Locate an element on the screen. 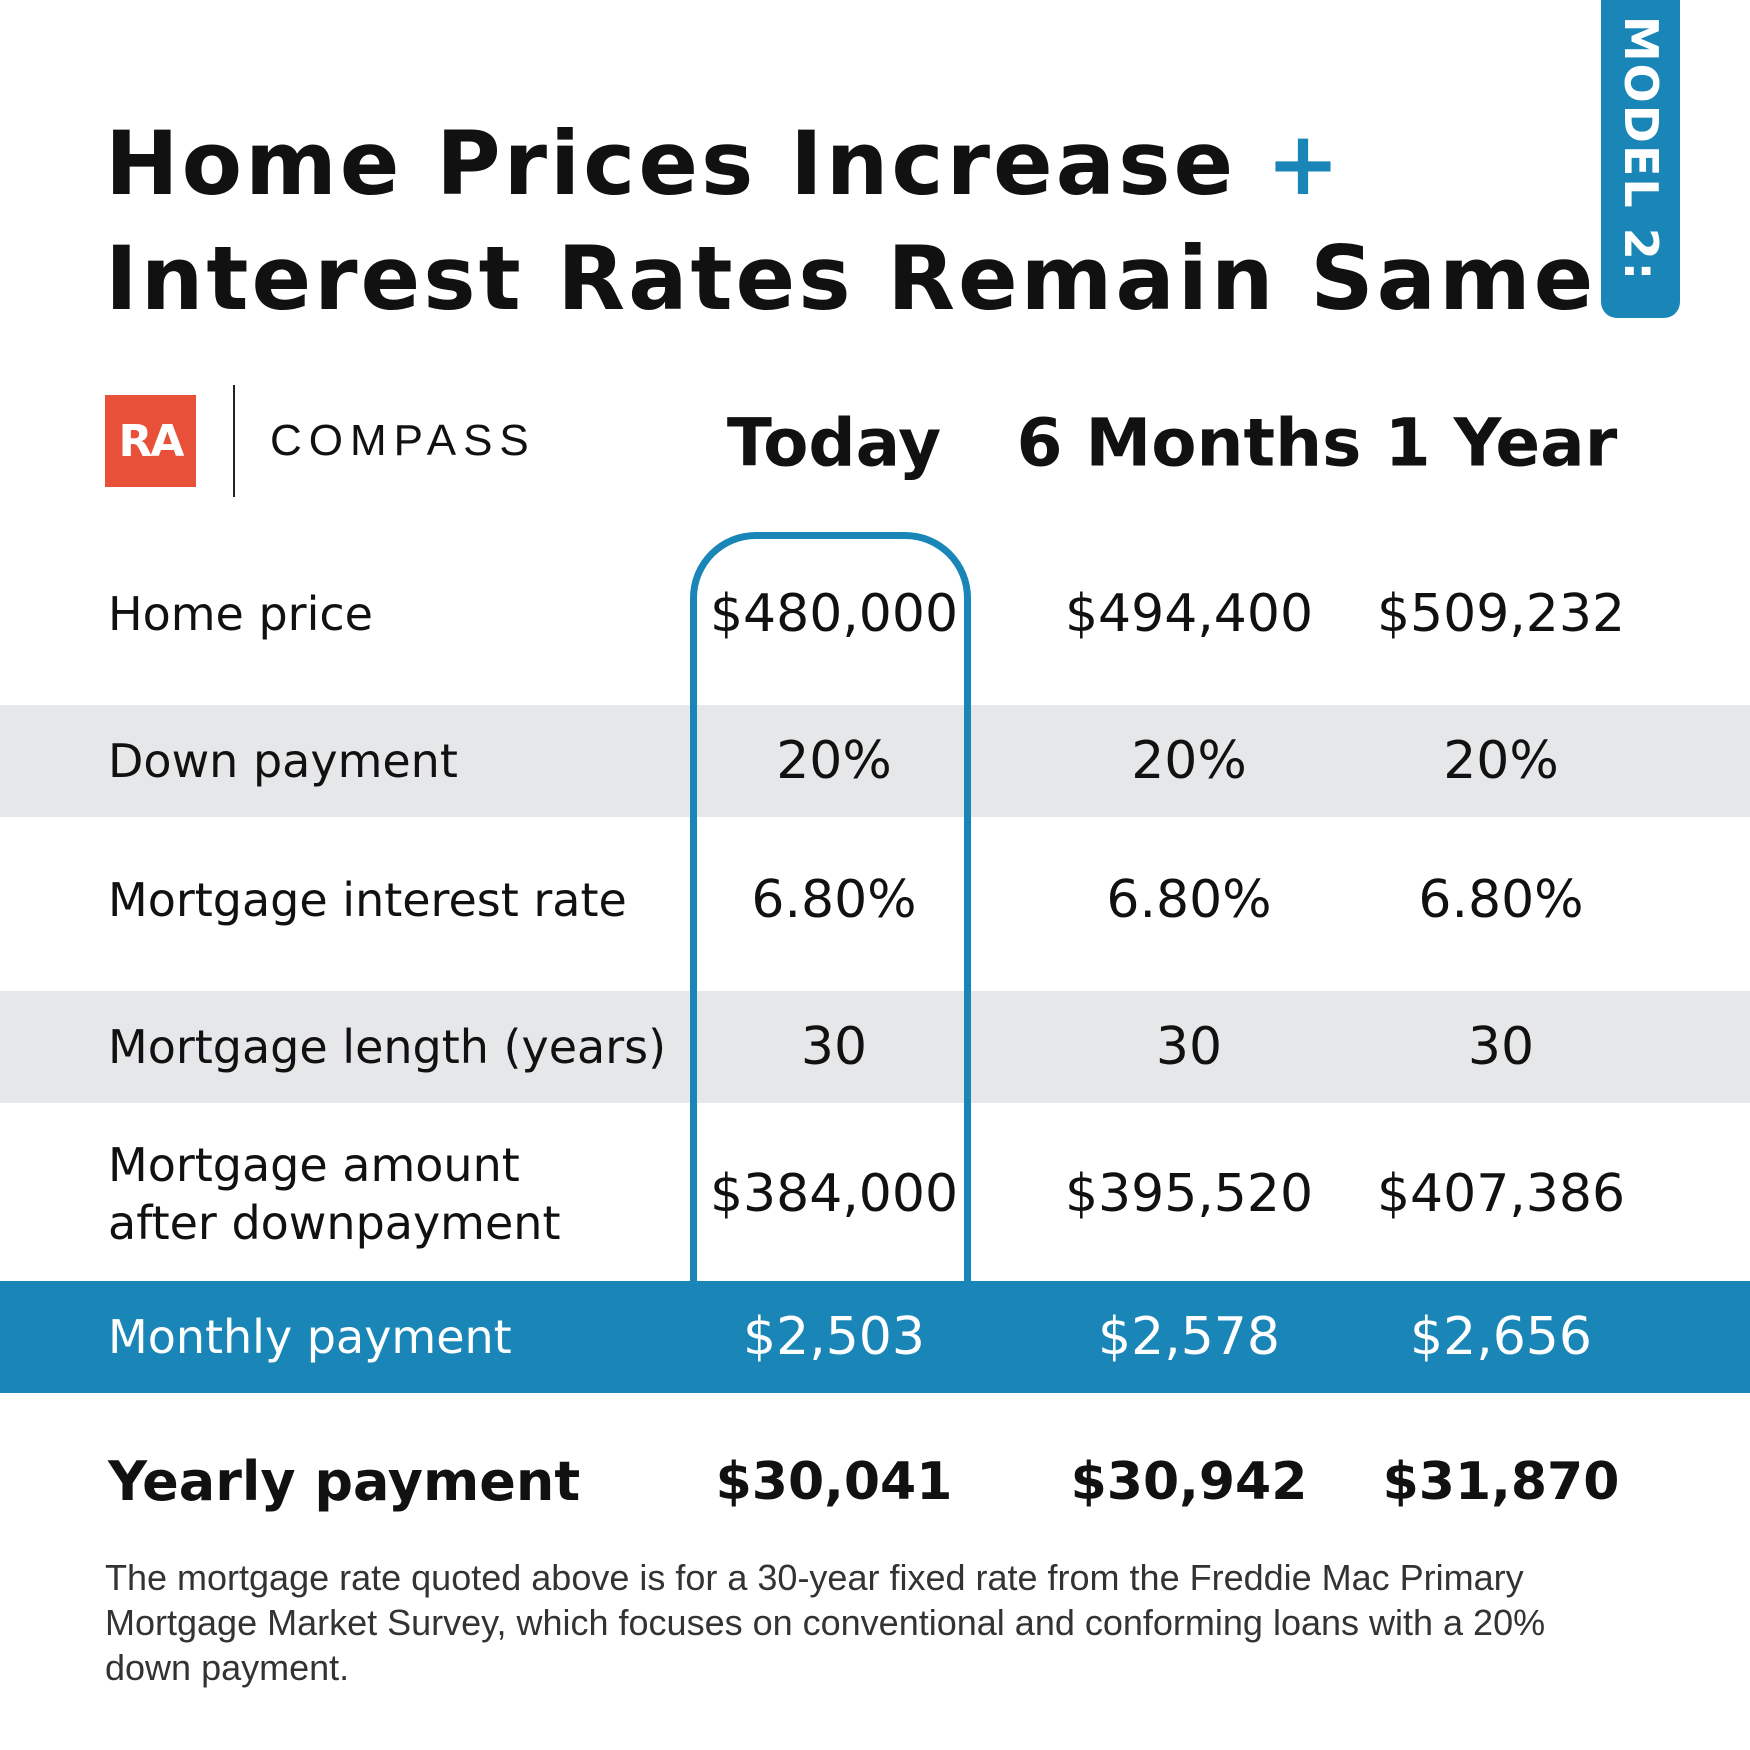 The image size is (1750, 1750). highlight-column is located at coordinates (830, 912).